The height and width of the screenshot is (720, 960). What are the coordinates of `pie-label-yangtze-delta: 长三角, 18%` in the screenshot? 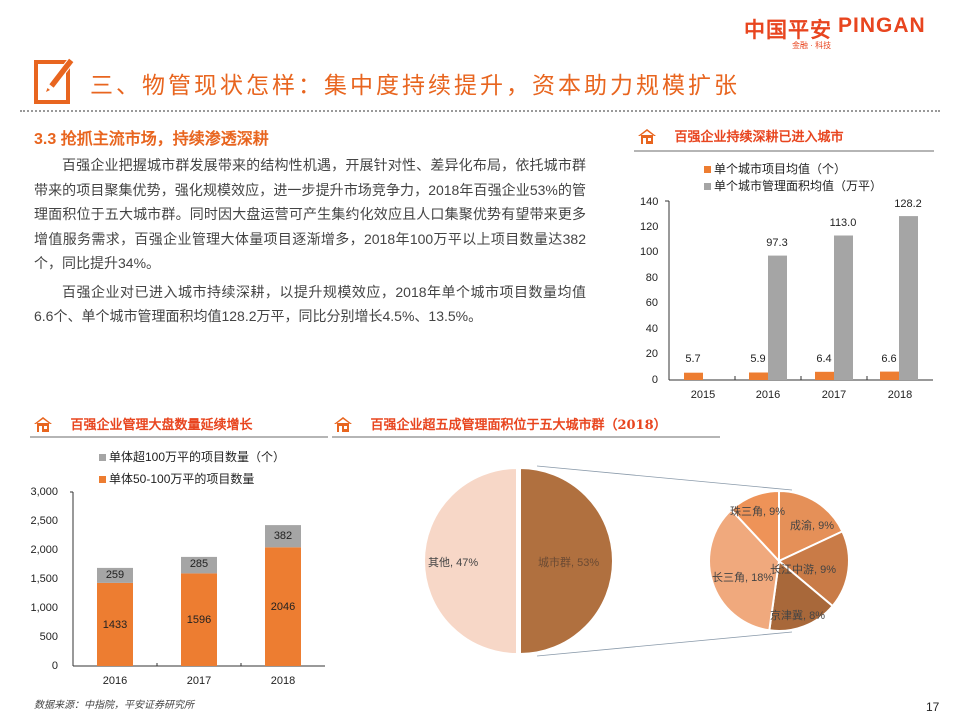 It's located at (743, 578).